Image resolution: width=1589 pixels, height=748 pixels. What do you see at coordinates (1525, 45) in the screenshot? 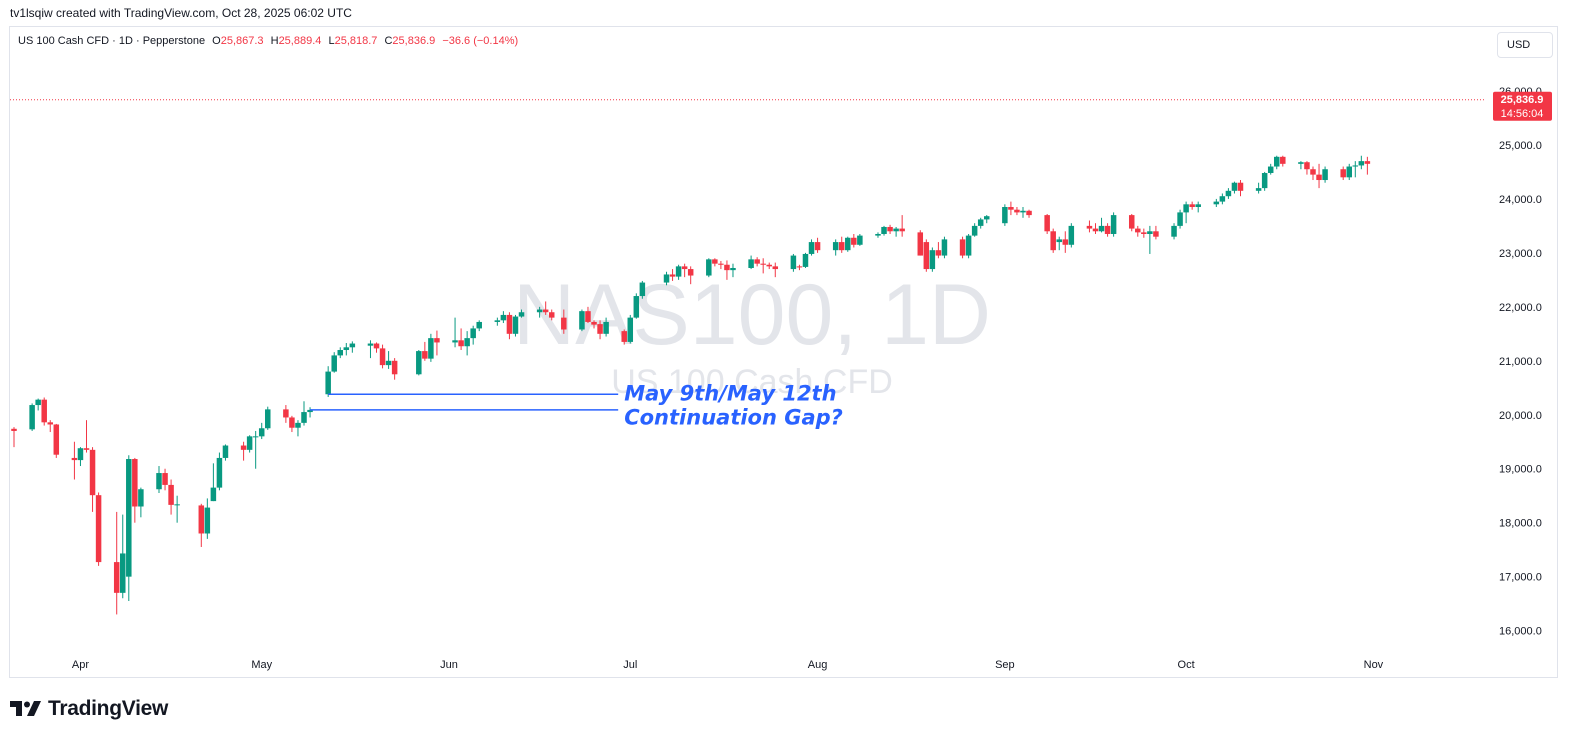
I see `currency-button: USD` at bounding box center [1525, 45].